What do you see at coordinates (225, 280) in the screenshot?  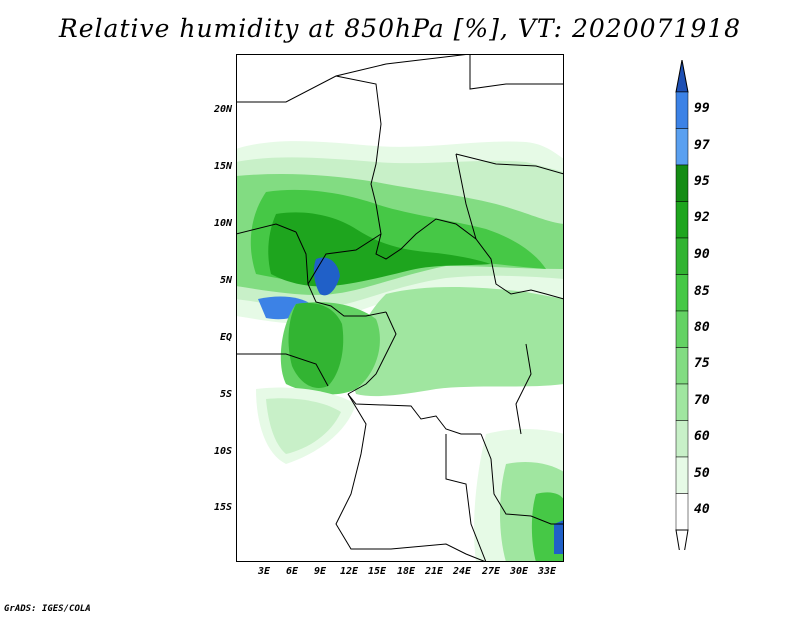 I see `lat-label-5n: 5N` at bounding box center [225, 280].